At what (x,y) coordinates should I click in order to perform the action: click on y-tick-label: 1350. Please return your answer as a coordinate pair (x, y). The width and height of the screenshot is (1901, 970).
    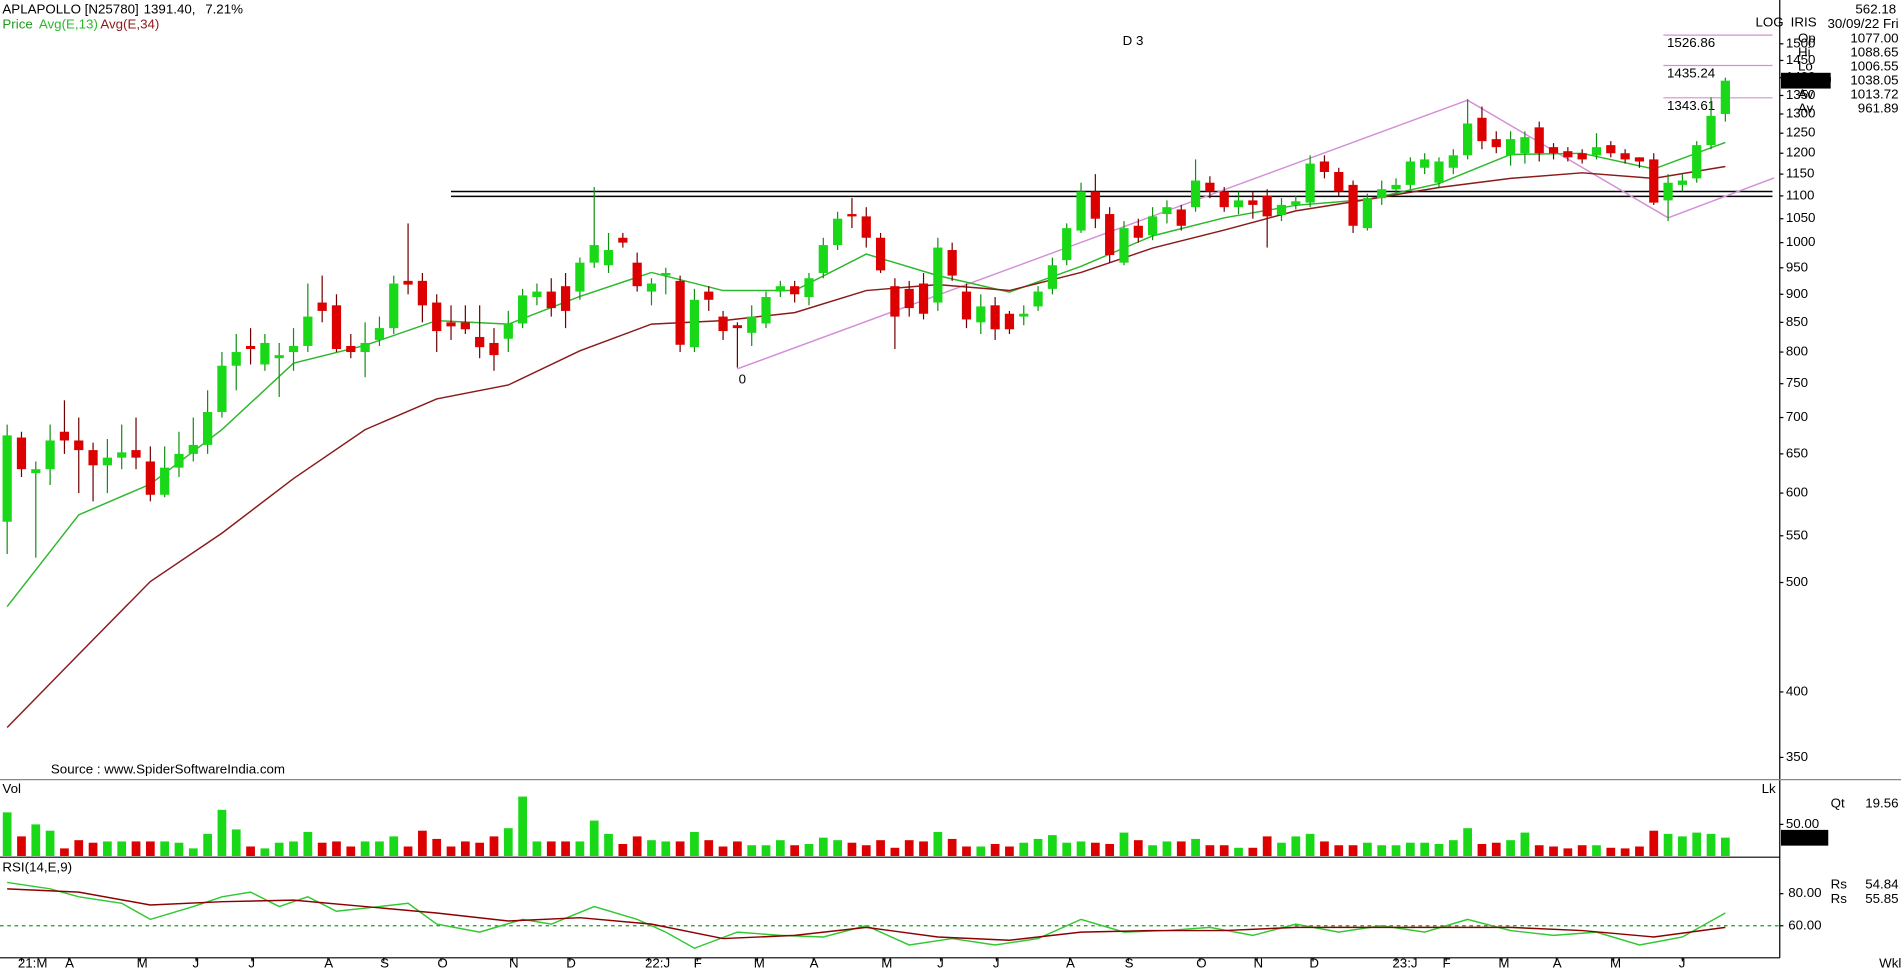
    Looking at the image, I should click on (1801, 94).